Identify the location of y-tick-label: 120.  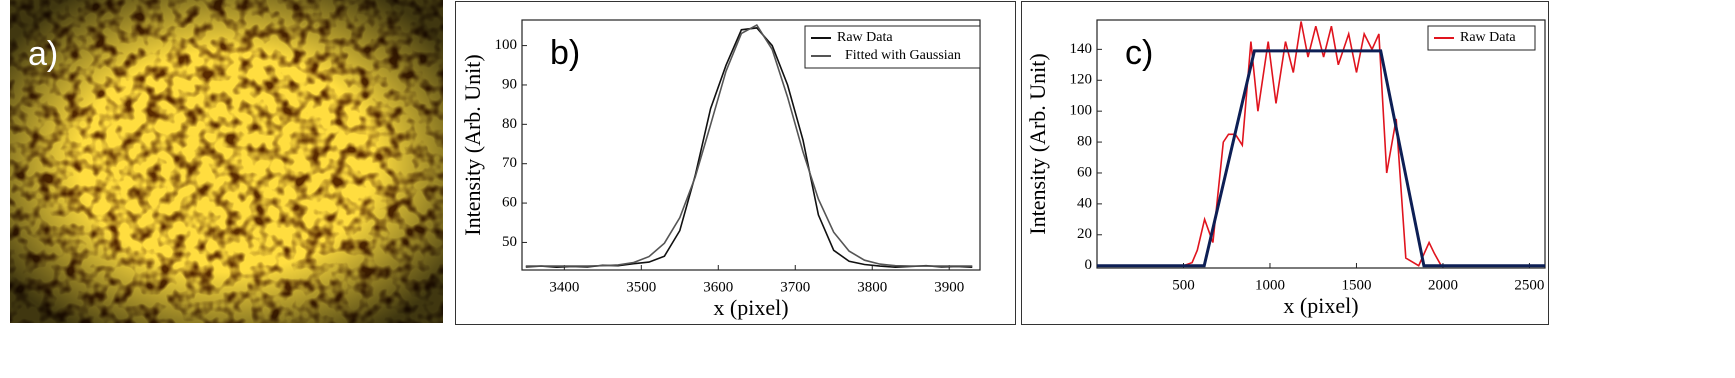
(1081, 80).